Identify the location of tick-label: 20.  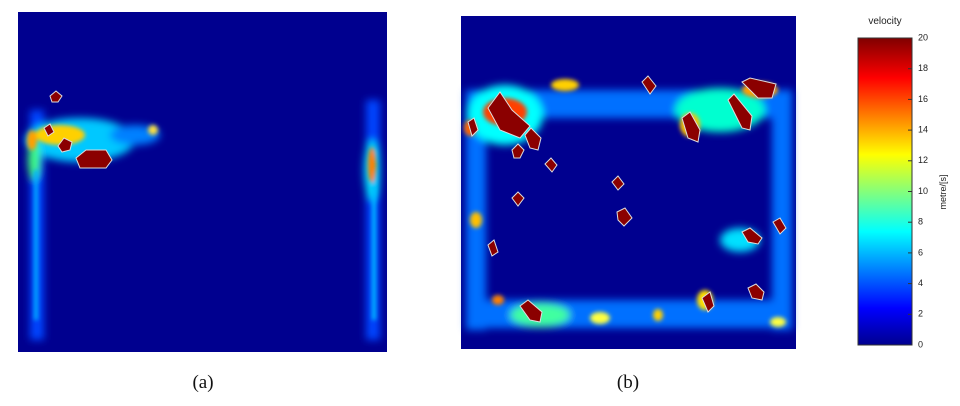
(923, 37).